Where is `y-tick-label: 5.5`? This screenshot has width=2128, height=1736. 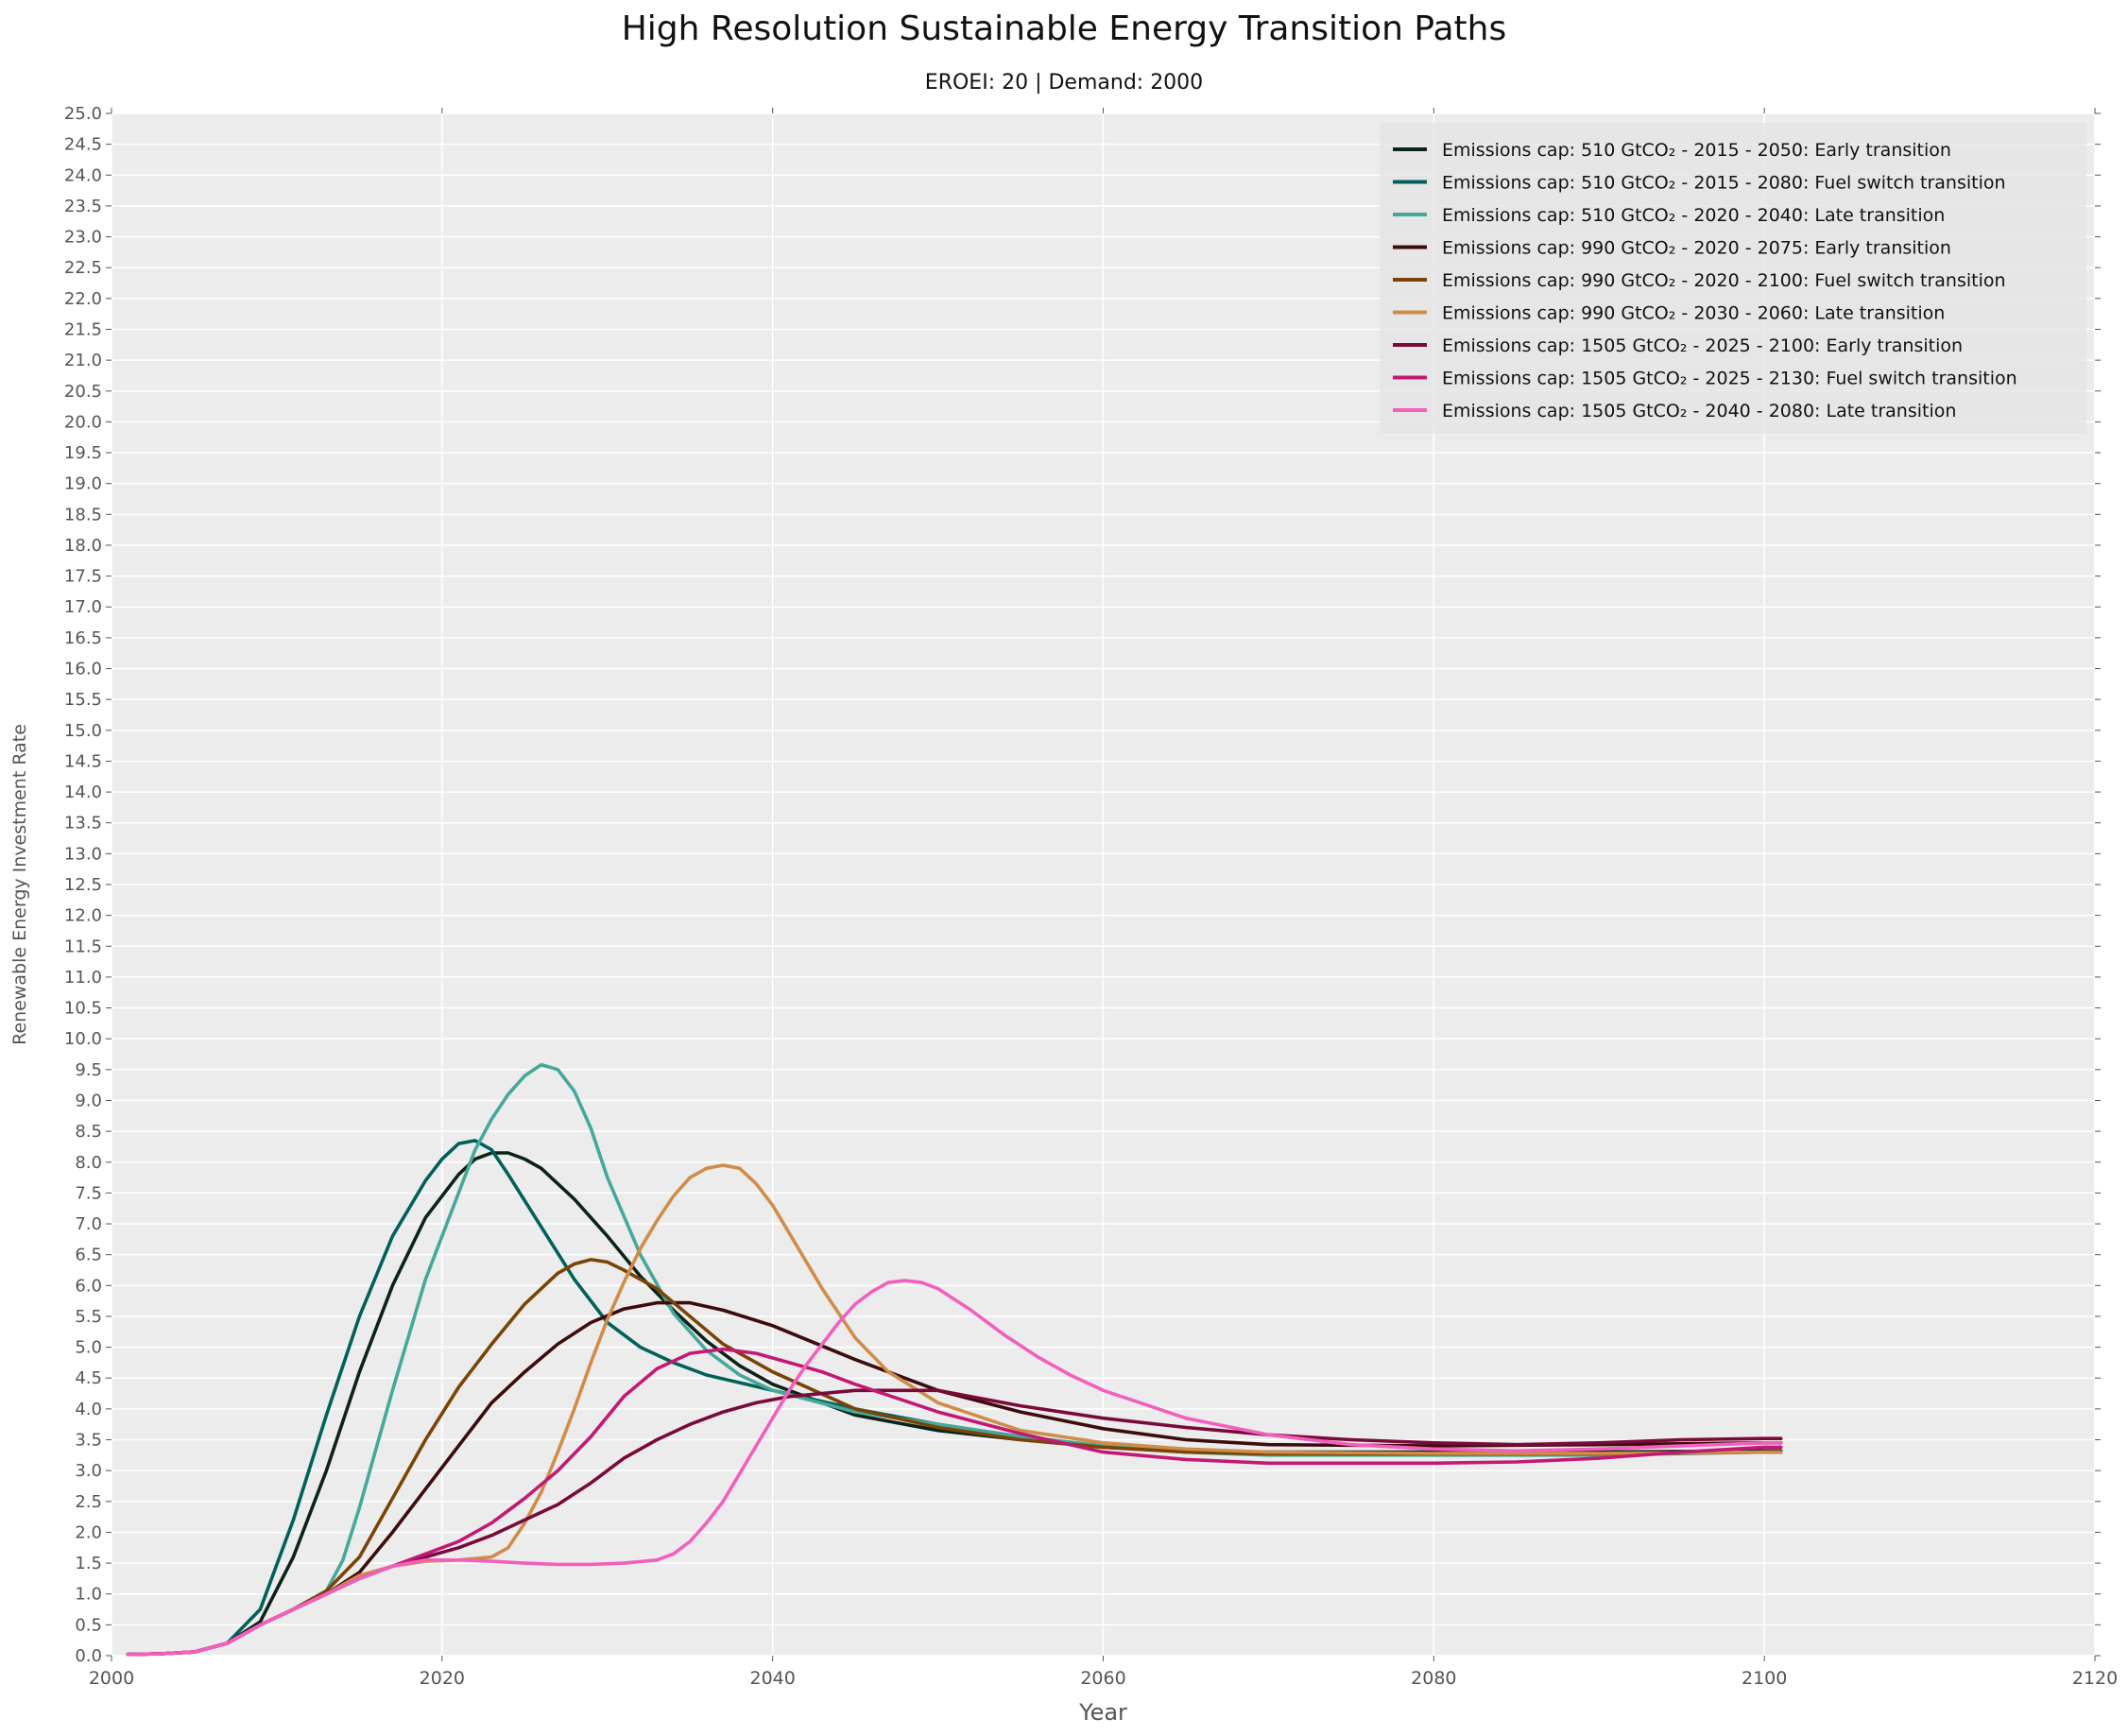 y-tick-label: 5.5 is located at coordinates (88, 1317).